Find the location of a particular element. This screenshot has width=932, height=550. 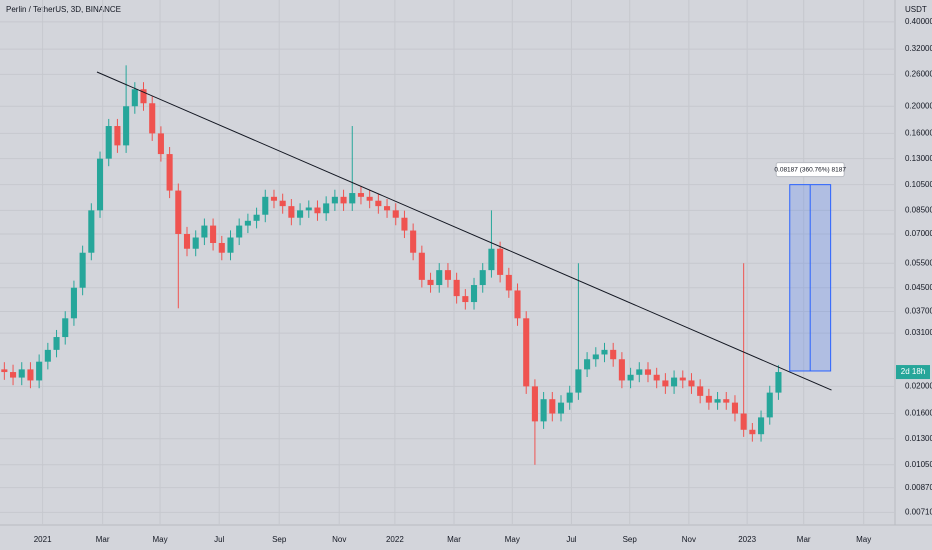

y-tick-label: 0.10500 is located at coordinates (918, 184).